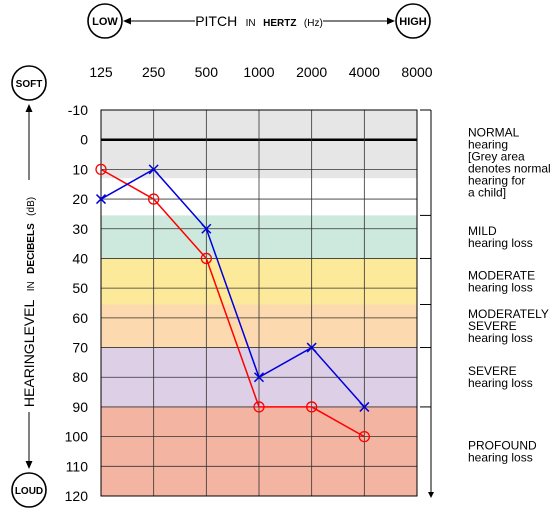 This screenshot has height=520, width=550. I want to click on pitch-header: LOW PITCH IN HERTZ (Hz) HIGH, so click(259, 21).